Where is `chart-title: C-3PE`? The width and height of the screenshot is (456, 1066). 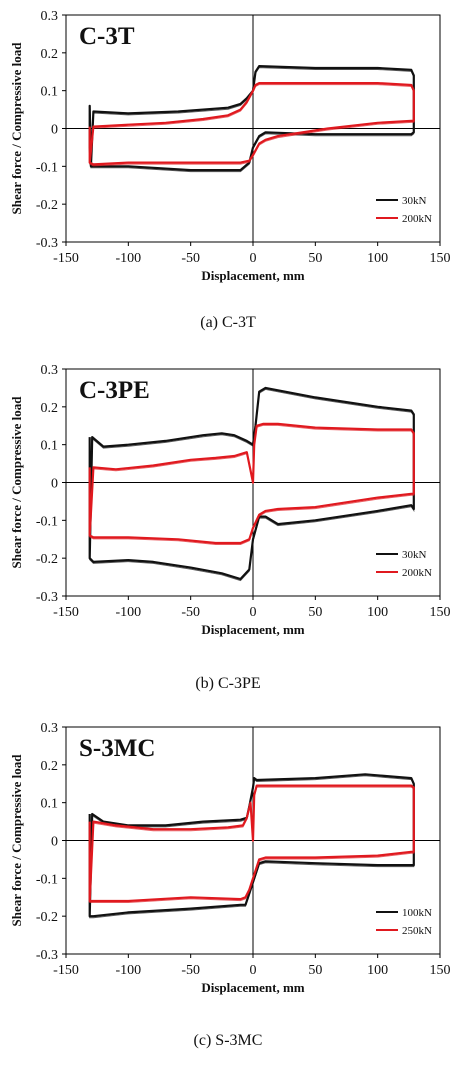
chart-title: C-3PE is located at coordinates (114, 390).